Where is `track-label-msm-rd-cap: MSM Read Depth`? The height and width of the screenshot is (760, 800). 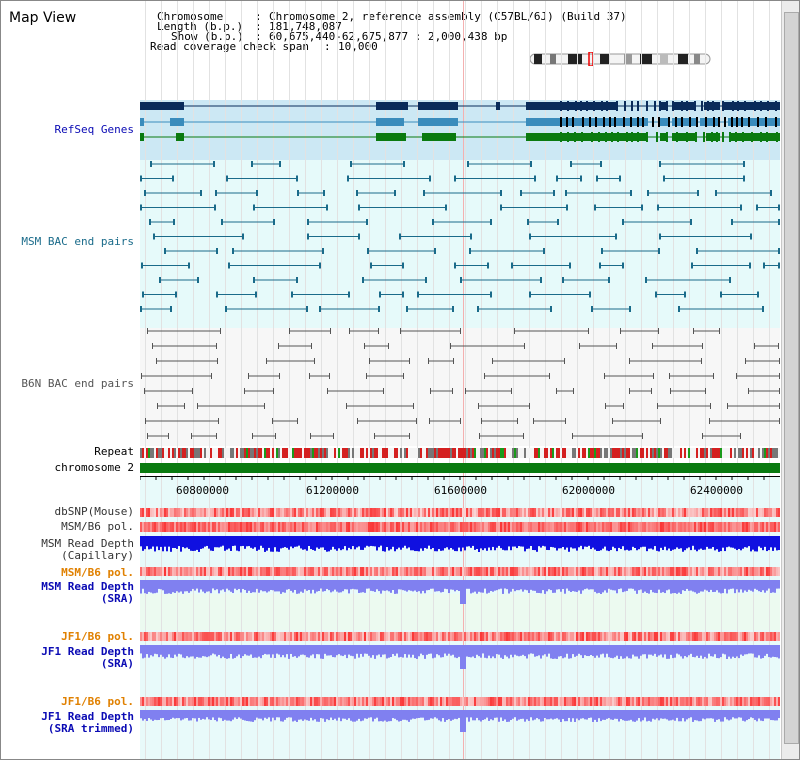
track-label-msm-rd-cap: MSM Read Depth is located at coordinates (87, 543).